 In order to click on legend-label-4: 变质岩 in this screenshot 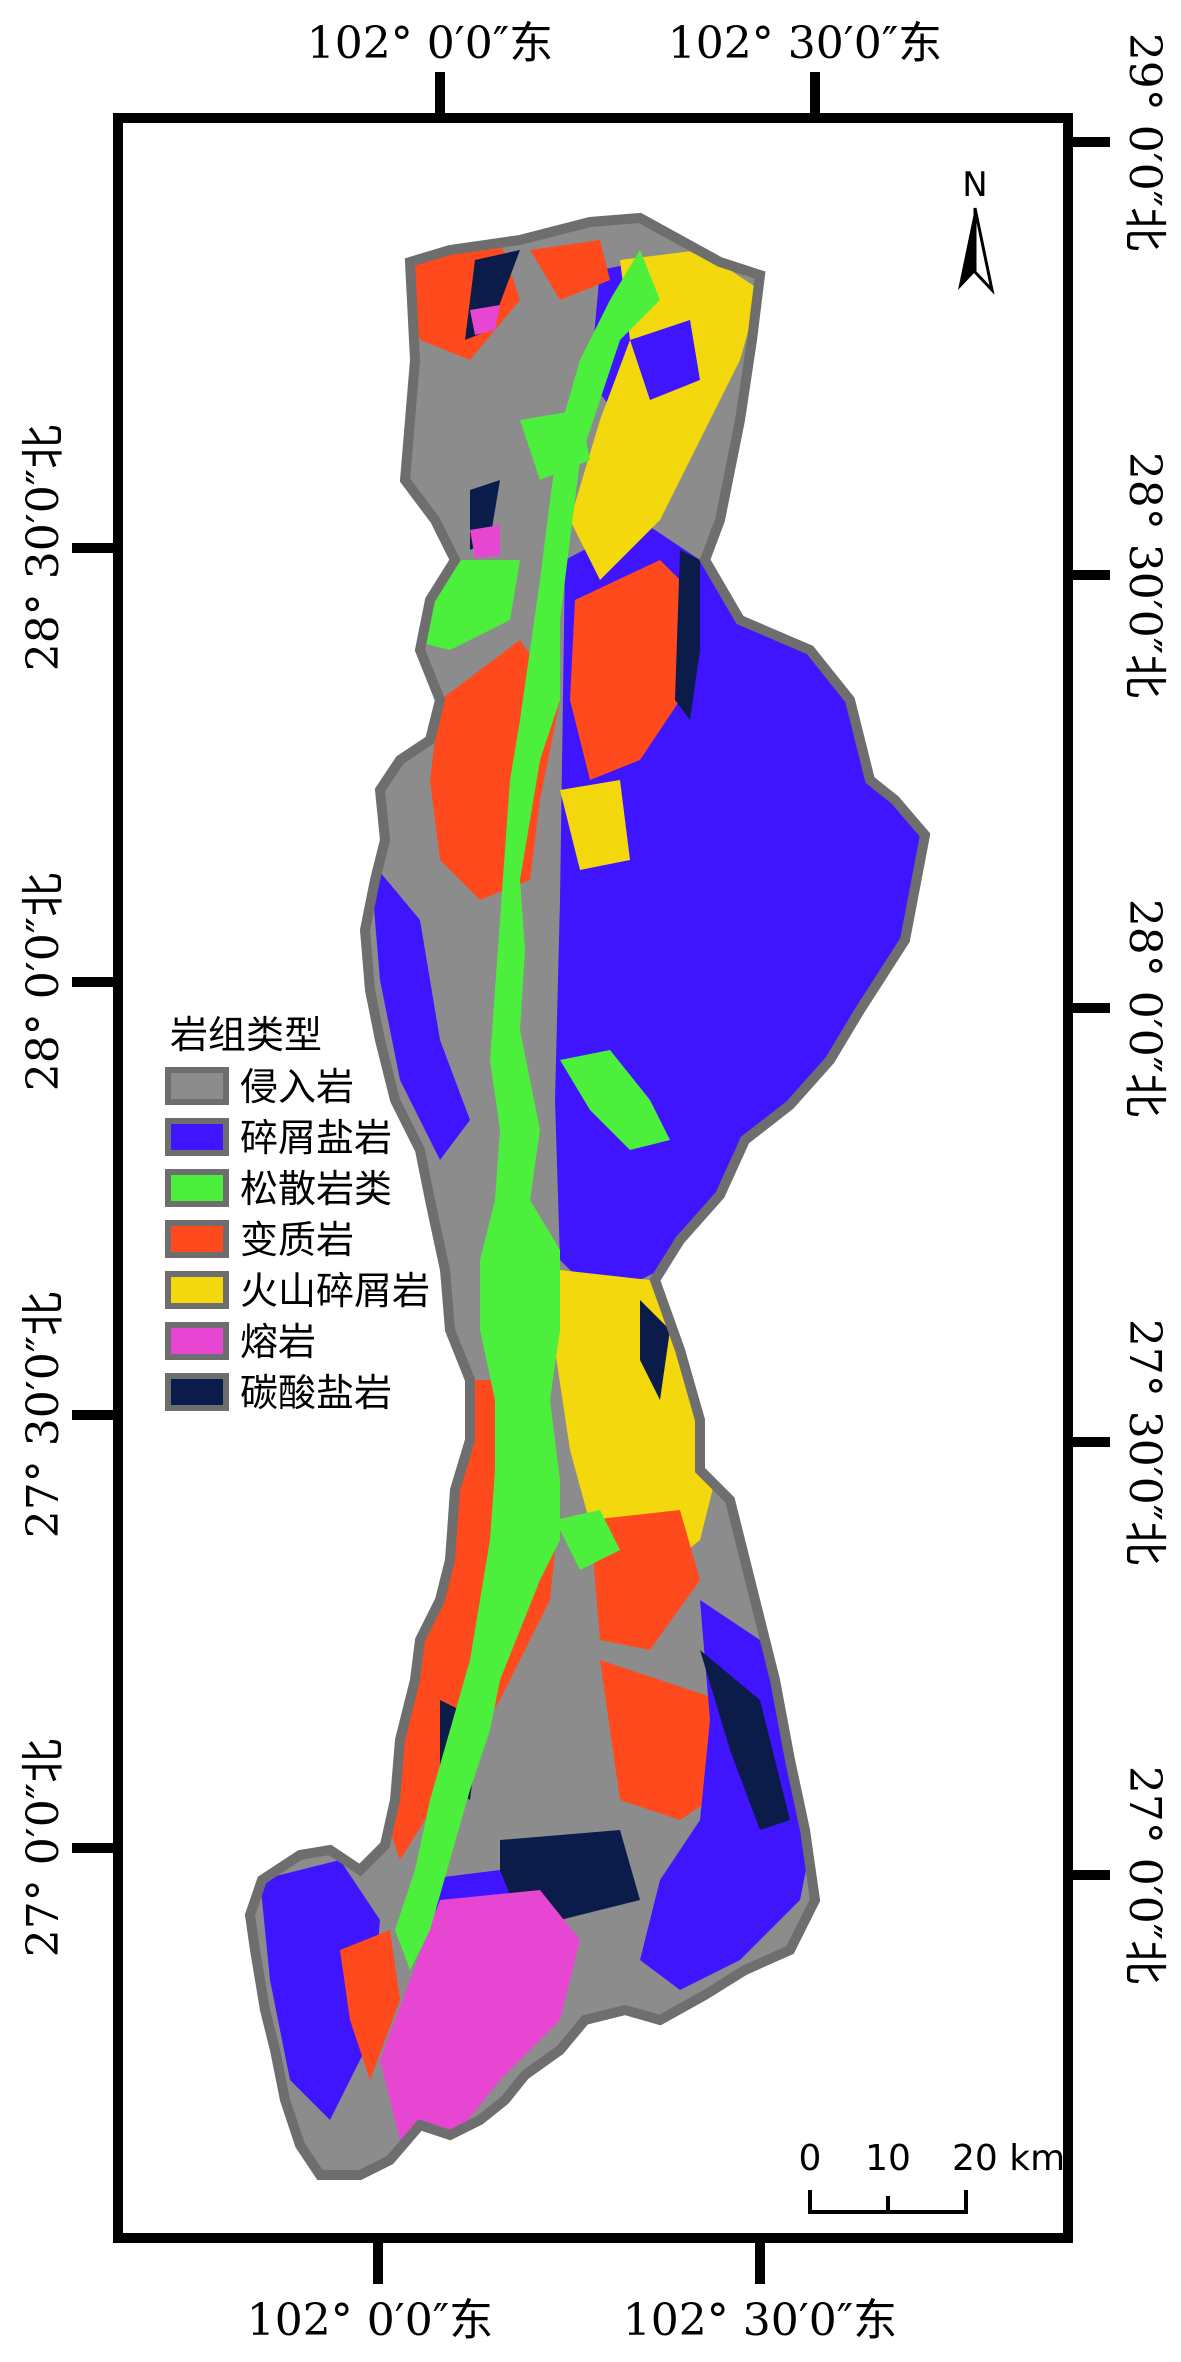, I will do `click(297, 1240)`.